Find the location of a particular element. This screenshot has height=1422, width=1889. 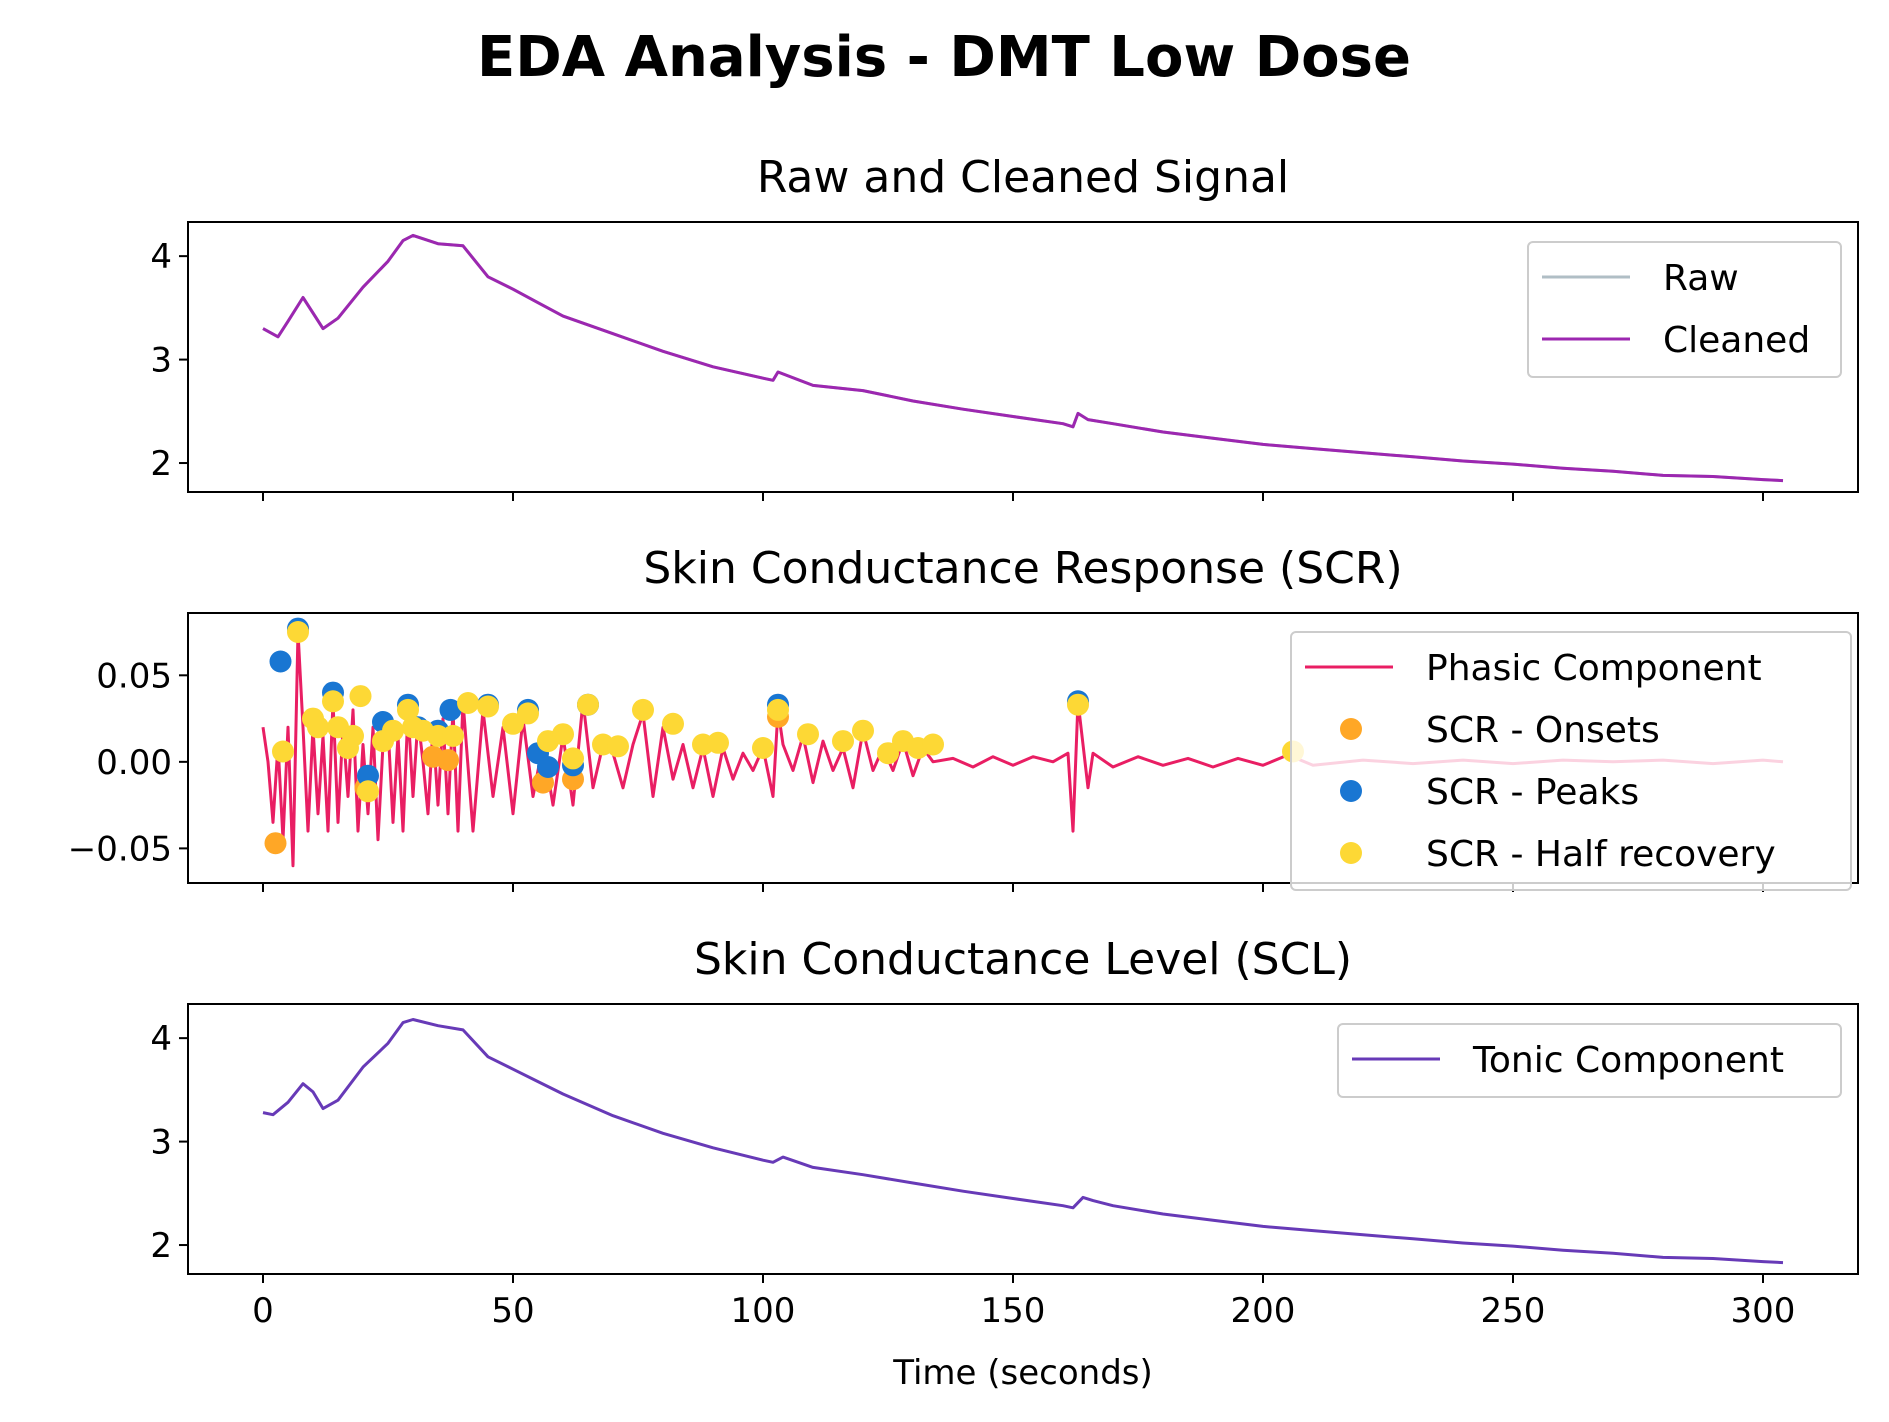

legend-label-cleaned: Cleaned is located at coordinates (1736, 340).